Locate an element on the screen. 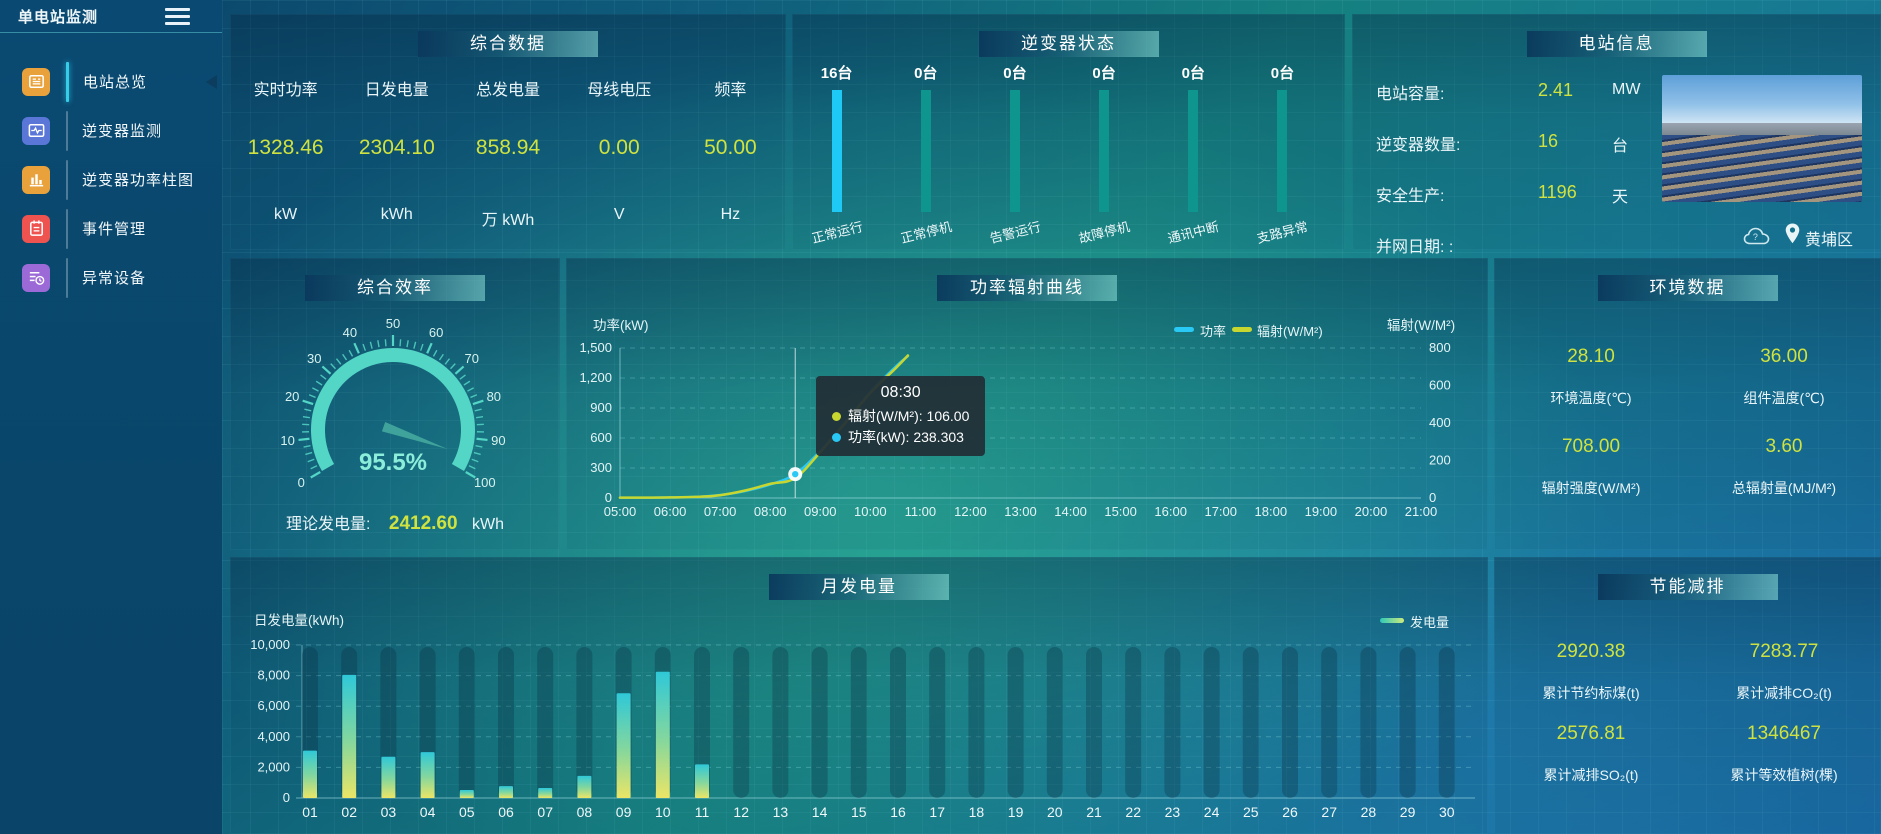 This screenshot has height=834, width=1881. station-info-panel-title: 电站信息 is located at coordinates (1616, 44).